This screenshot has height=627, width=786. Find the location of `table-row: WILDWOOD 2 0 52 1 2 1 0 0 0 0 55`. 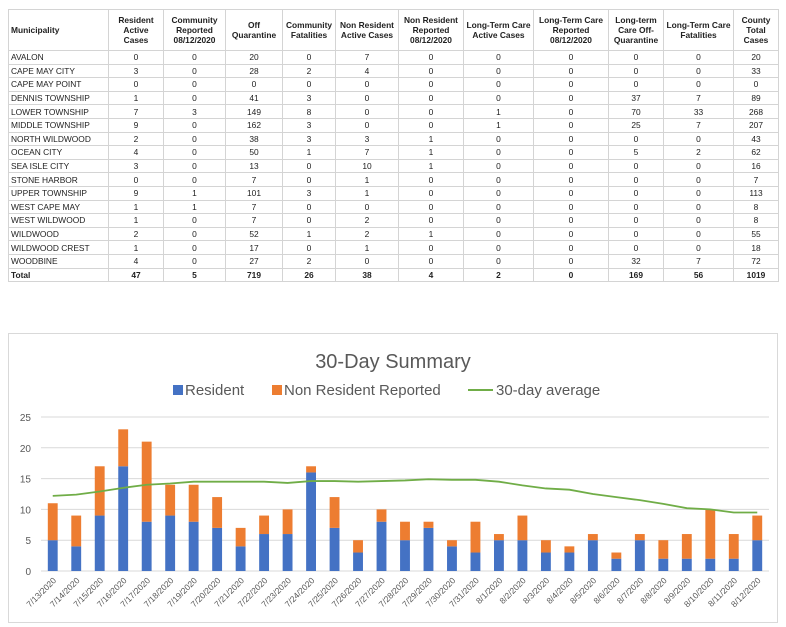

table-row: WILDWOOD 2 0 52 1 2 1 0 0 0 0 55 is located at coordinates (393, 234).